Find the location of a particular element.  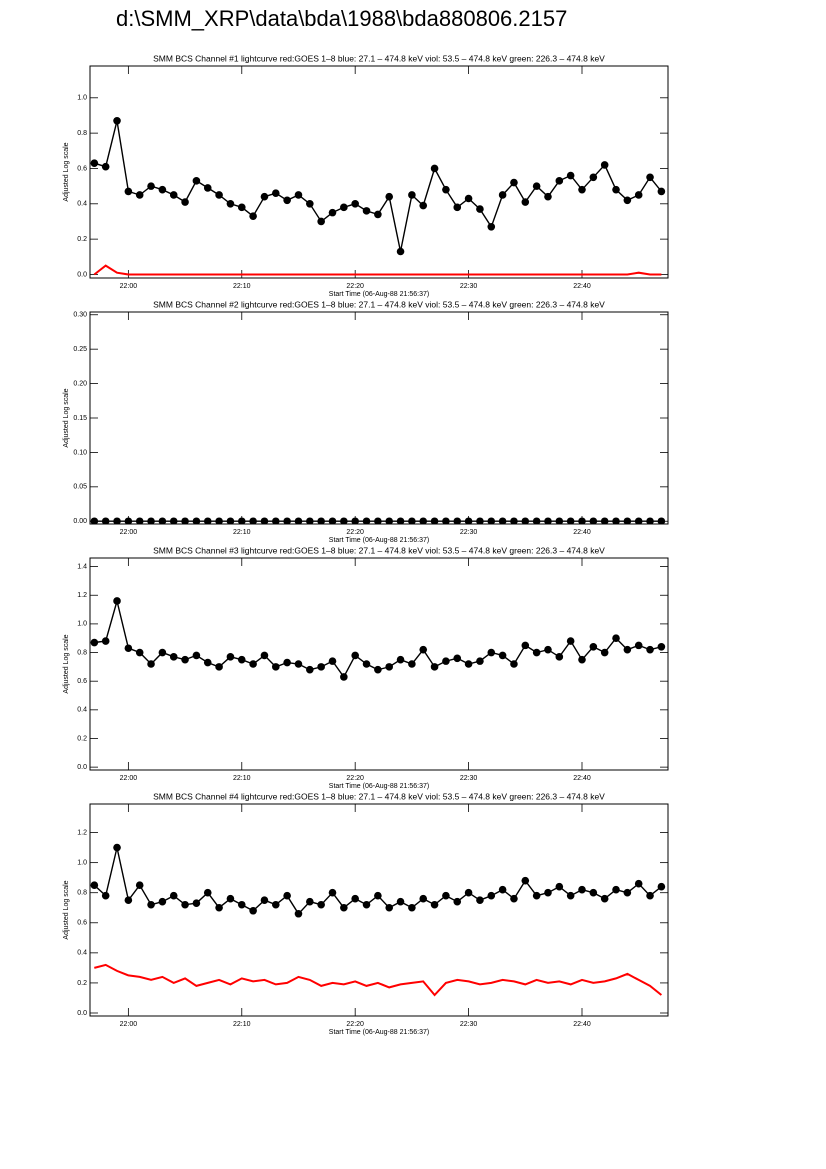

y-tick-label: 0.2 is located at coordinates (82, 239).